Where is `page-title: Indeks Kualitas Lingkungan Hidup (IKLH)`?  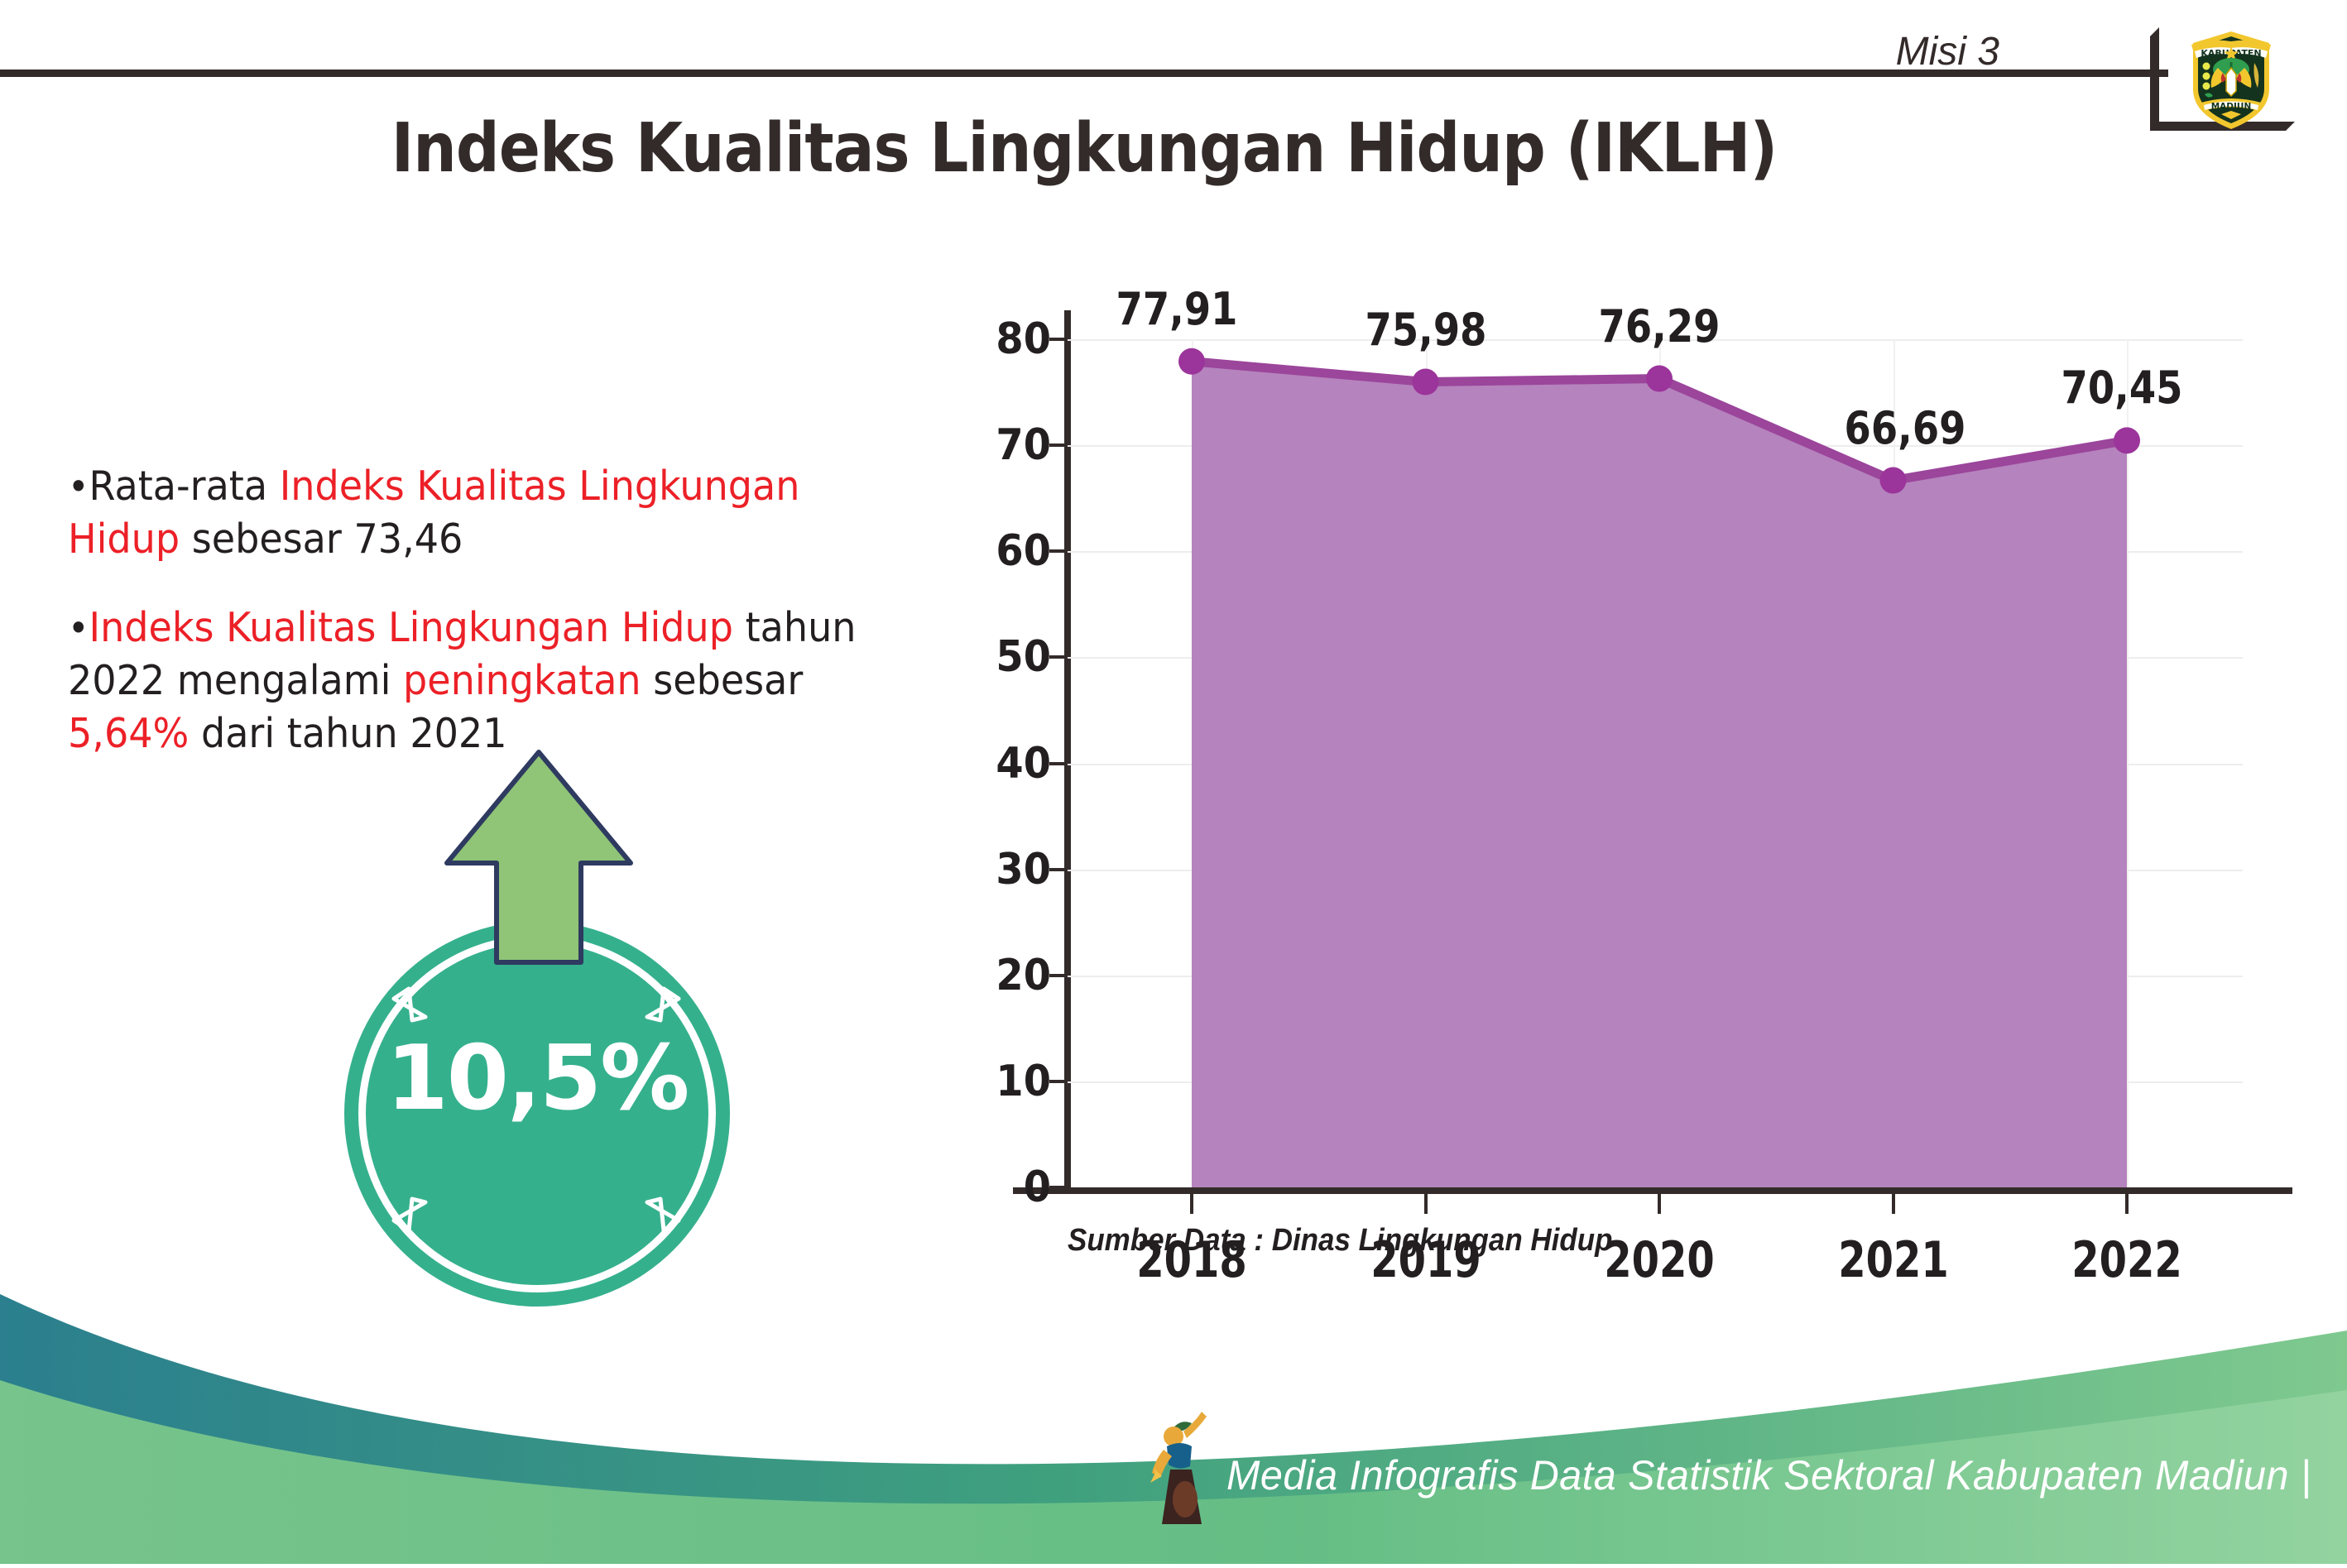 page-title: Indeks Kualitas Lingkungan Hidup (IKLH) is located at coordinates (1084, 148).